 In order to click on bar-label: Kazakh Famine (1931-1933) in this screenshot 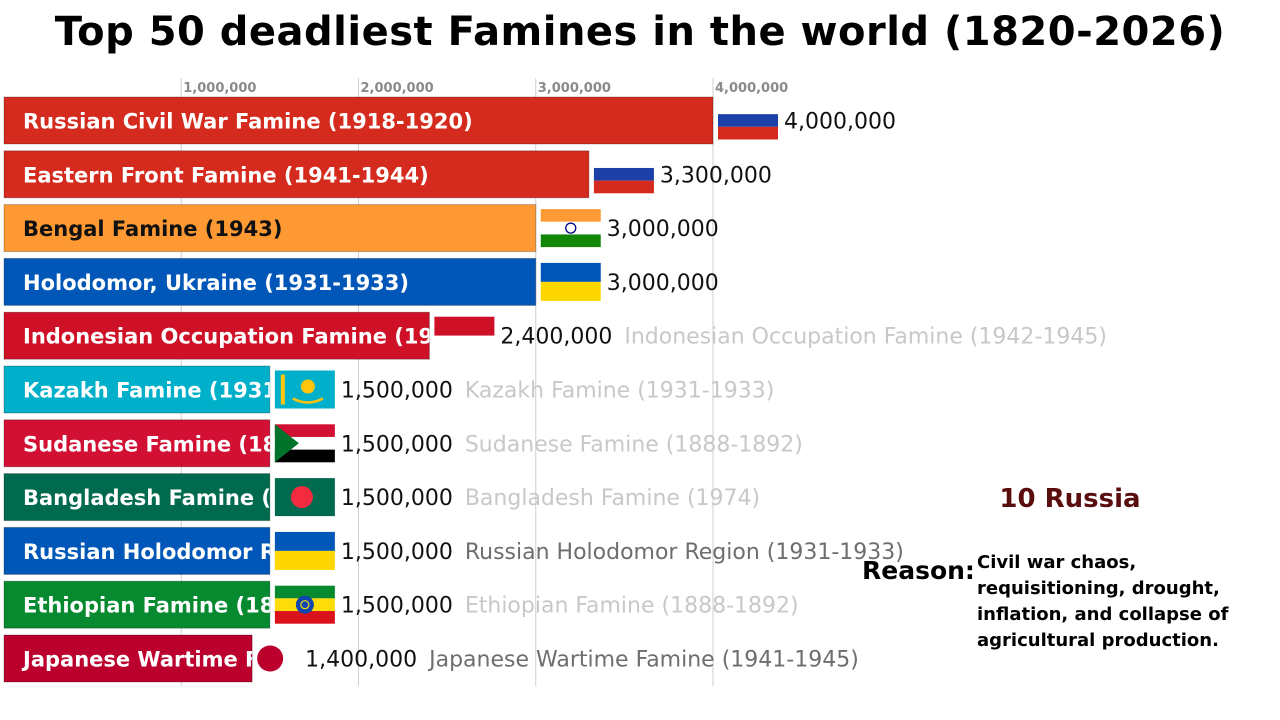, I will do `click(188, 391)`.